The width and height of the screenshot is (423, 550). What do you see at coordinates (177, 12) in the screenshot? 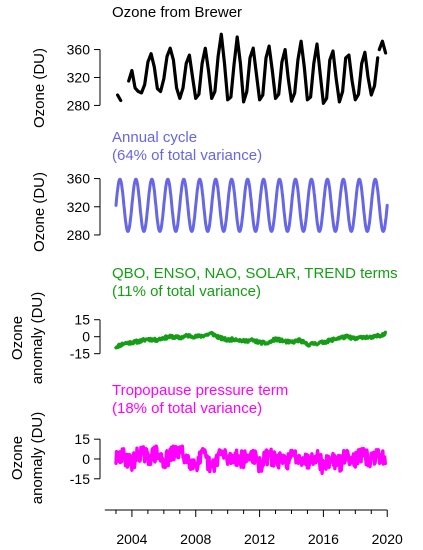
I see `panel-title-line: Ozone from Brewer` at bounding box center [177, 12].